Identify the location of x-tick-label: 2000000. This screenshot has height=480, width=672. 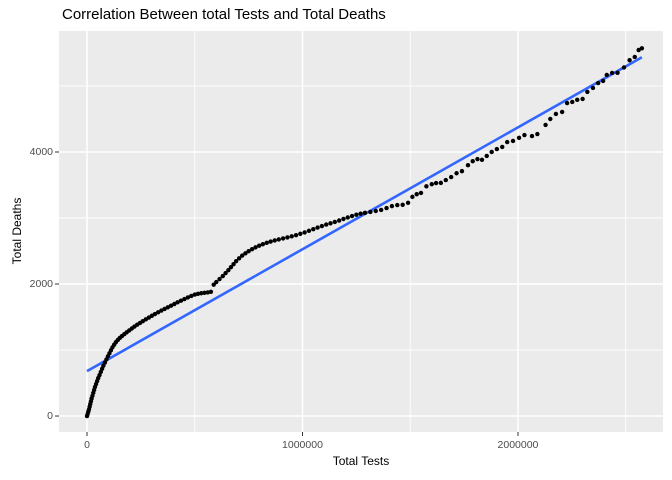
(518, 445).